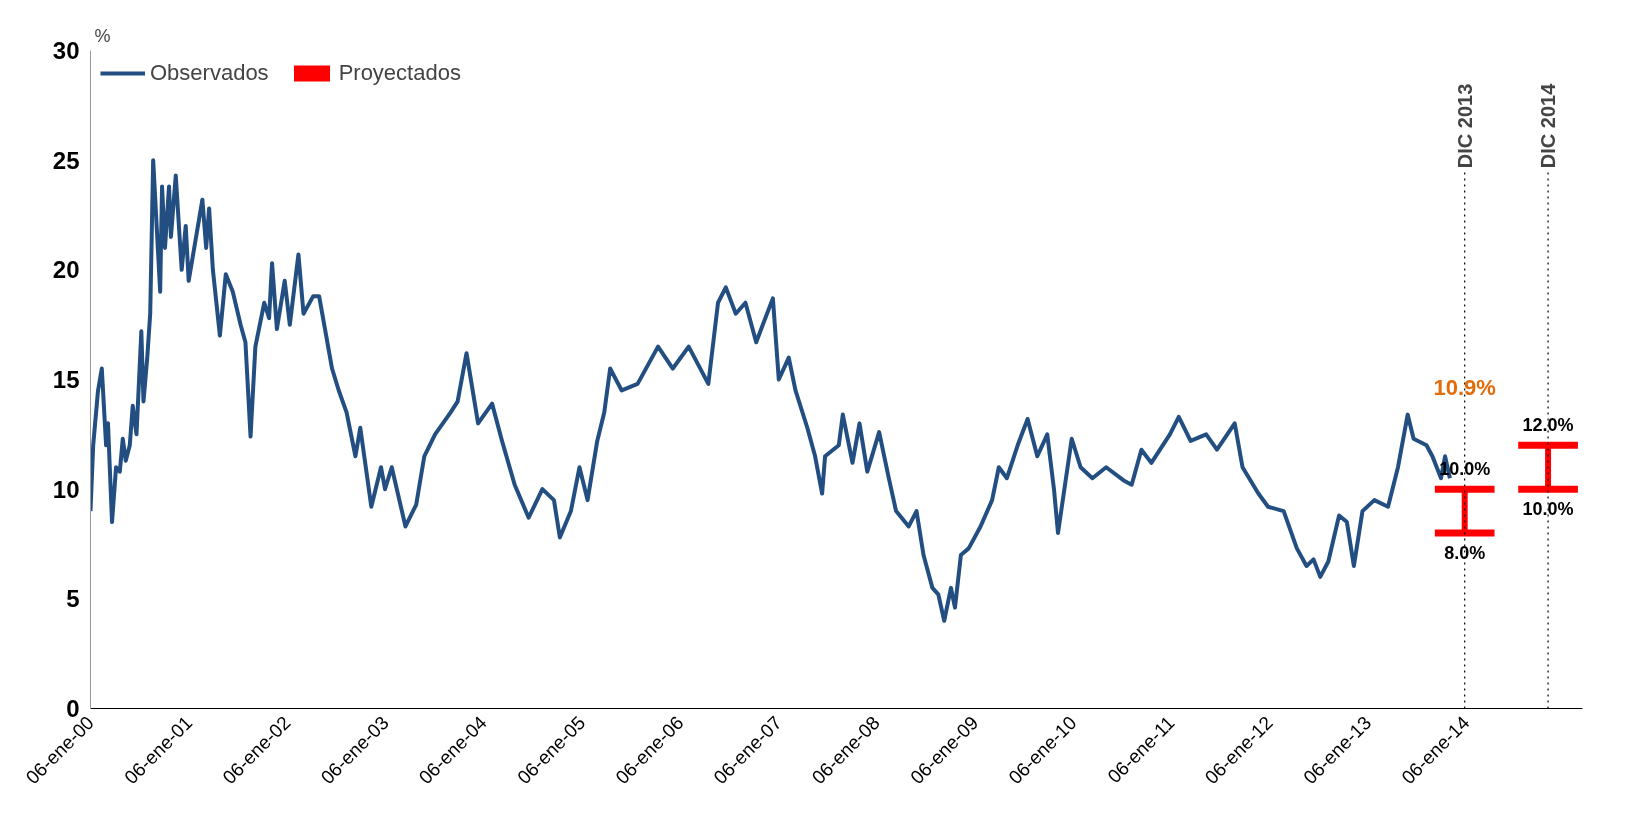 The width and height of the screenshot is (1642, 828). What do you see at coordinates (73, 708) in the screenshot?
I see `y-tick-label: 0` at bounding box center [73, 708].